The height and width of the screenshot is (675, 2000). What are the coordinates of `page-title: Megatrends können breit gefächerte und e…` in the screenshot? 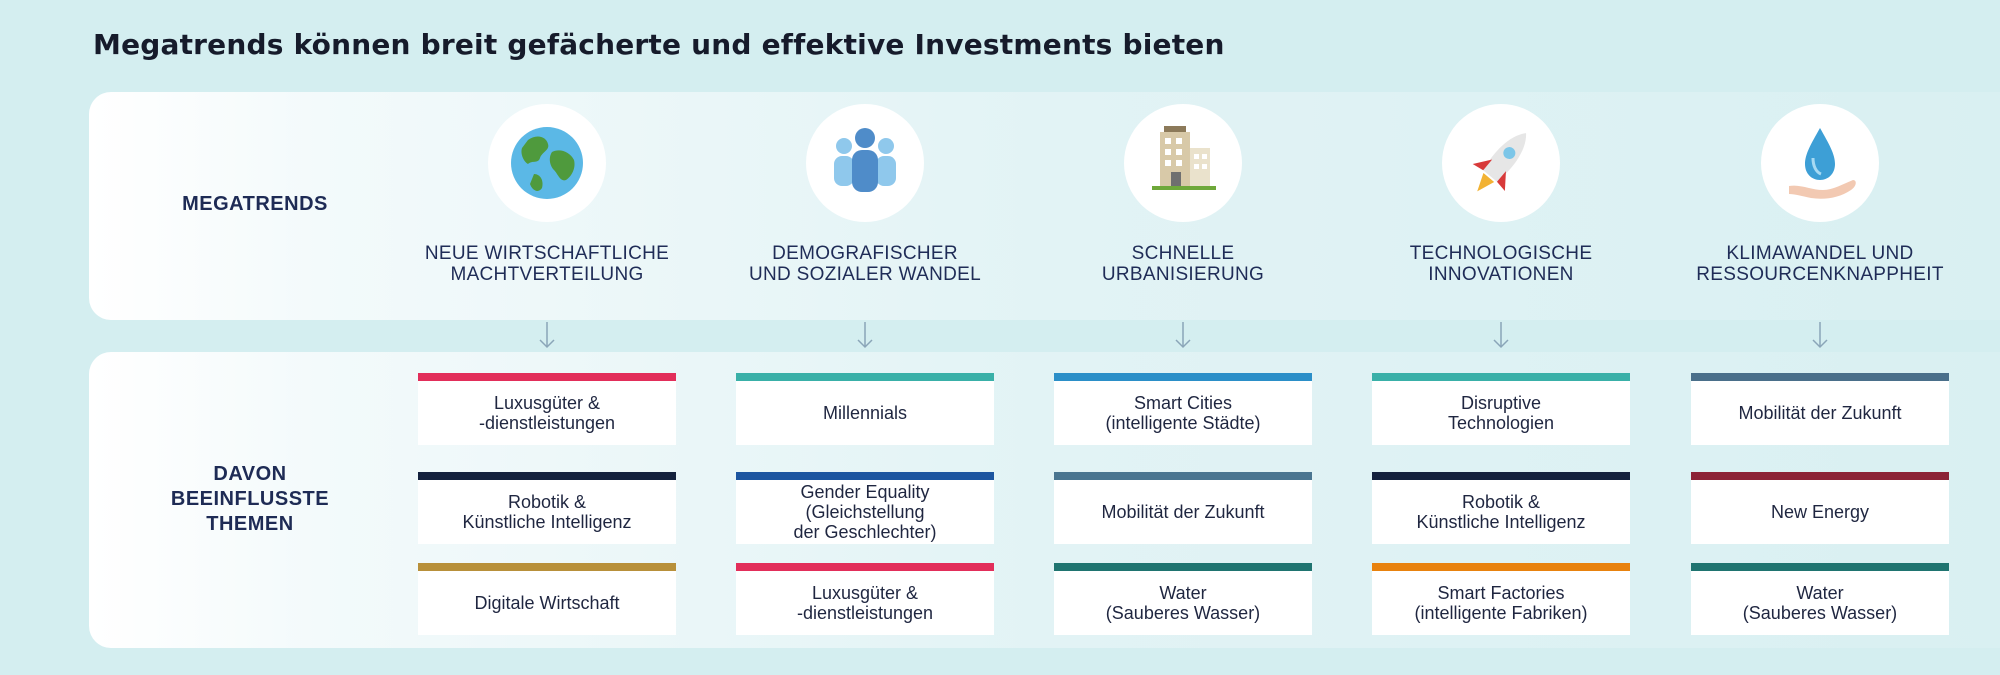 It's located at (659, 44).